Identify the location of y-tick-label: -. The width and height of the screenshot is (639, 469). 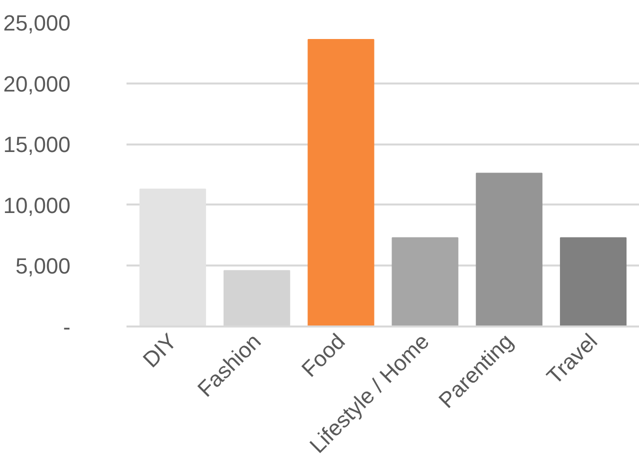
(66, 327).